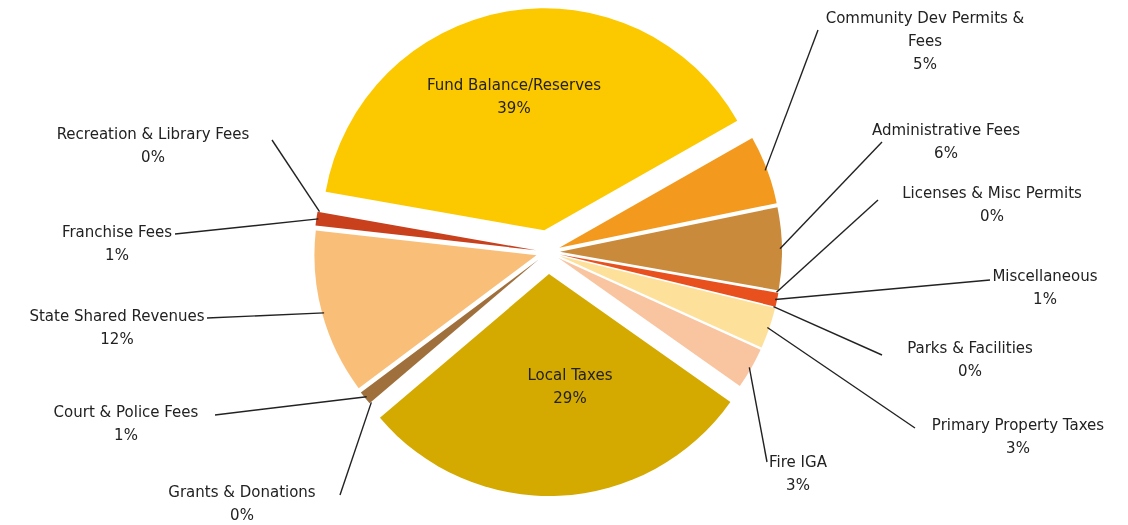  Describe the element at coordinates (514, 85) in the screenshot. I see `slice-label: Fund Balance/Reserves` at that location.